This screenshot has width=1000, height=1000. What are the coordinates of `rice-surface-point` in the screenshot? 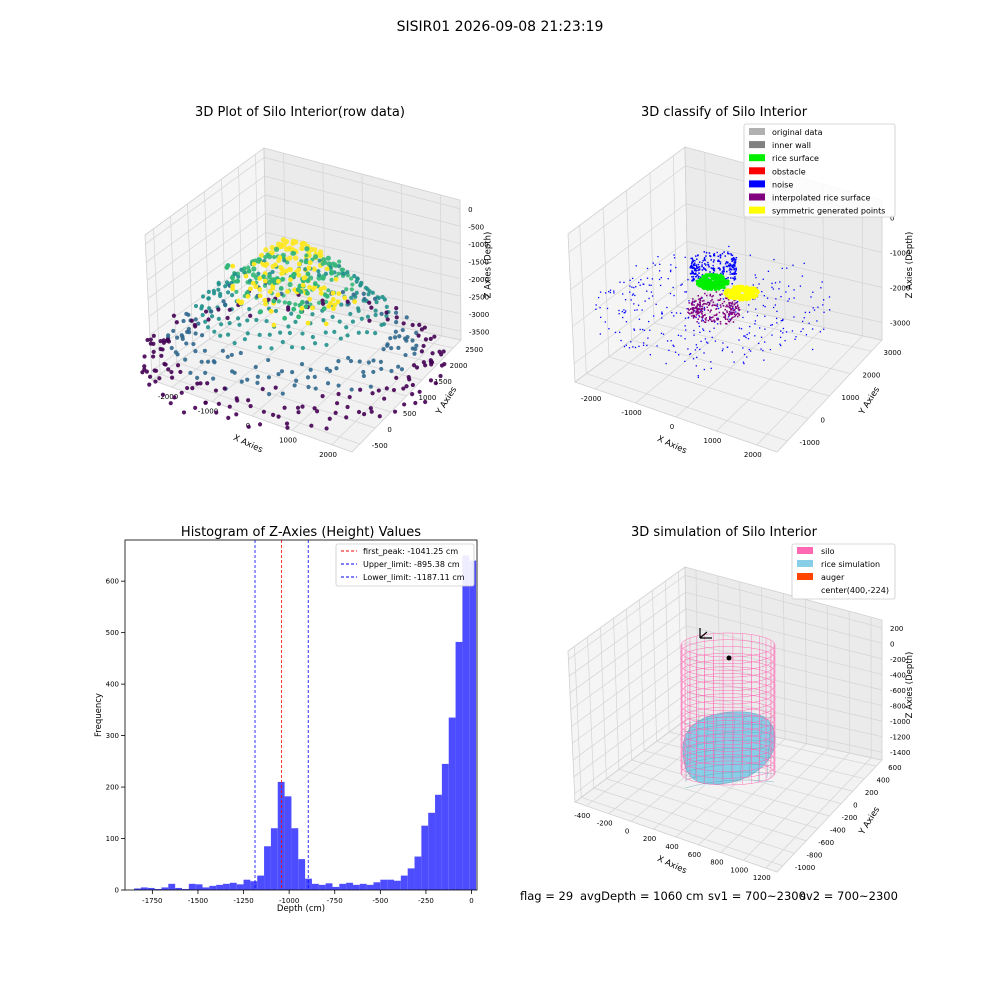 It's located at (704, 279).